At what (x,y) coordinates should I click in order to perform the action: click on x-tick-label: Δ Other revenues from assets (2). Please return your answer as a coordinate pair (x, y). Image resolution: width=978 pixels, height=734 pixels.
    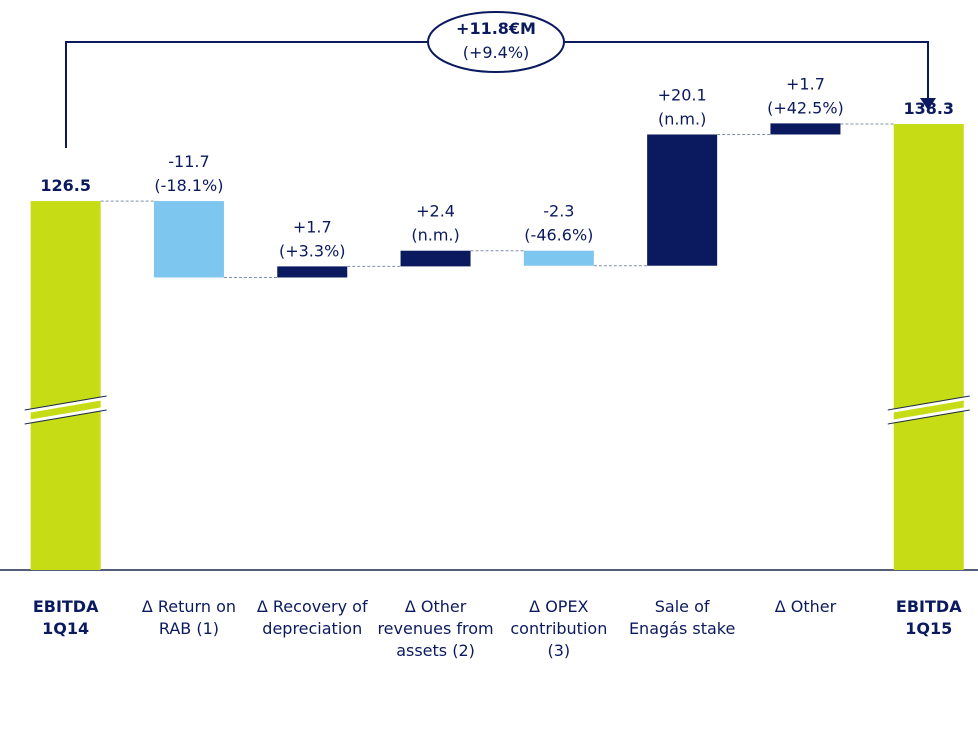
    Looking at the image, I should click on (435, 628).